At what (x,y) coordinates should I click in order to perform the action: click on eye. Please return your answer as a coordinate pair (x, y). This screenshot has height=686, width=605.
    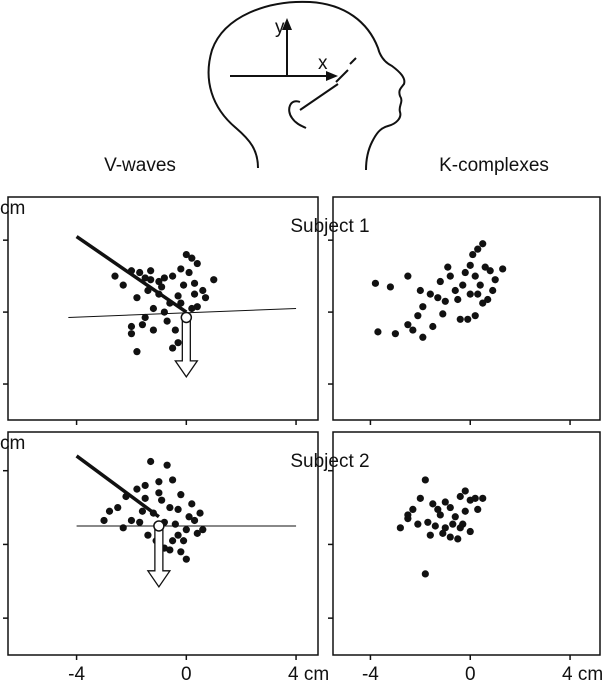
    Looking at the image, I should click on (346, 70).